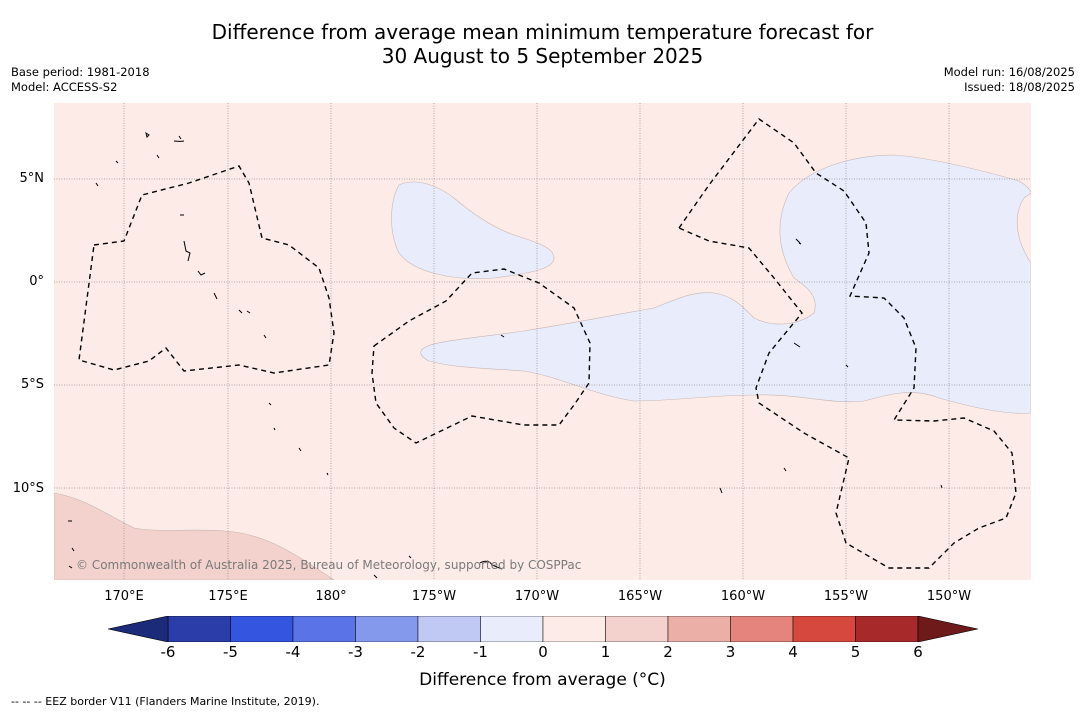  Describe the element at coordinates (855, 652) in the screenshot. I see `colorbar-tick-label: 5` at that location.